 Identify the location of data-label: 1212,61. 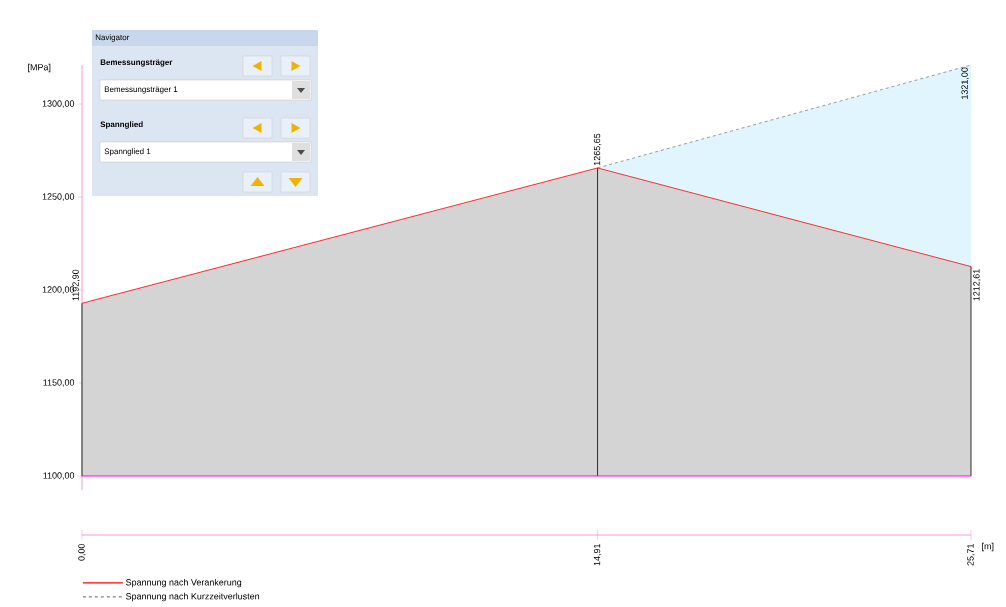
(977, 285).